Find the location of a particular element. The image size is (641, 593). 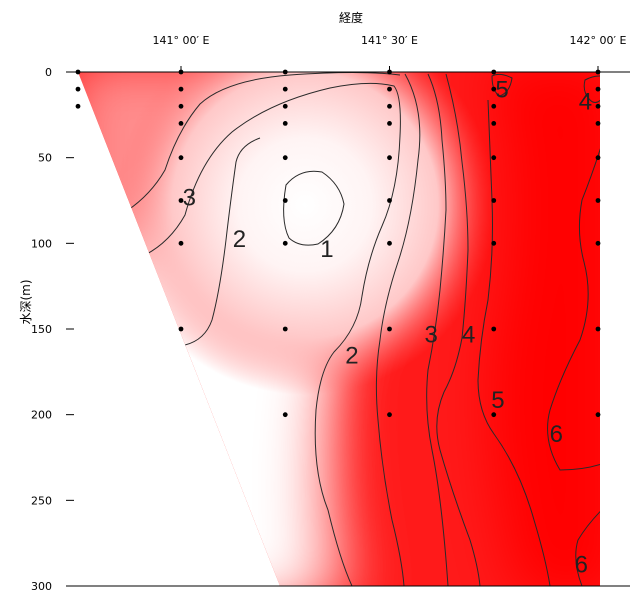

x-axis-title-text: 経度 is located at coordinates (351, 17).